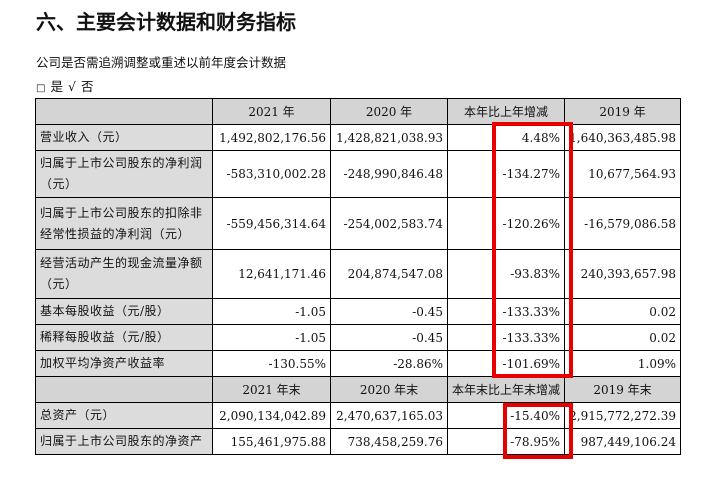 The image size is (709, 479). I want to click on value-2019: -16,579,086.58, so click(622, 223).